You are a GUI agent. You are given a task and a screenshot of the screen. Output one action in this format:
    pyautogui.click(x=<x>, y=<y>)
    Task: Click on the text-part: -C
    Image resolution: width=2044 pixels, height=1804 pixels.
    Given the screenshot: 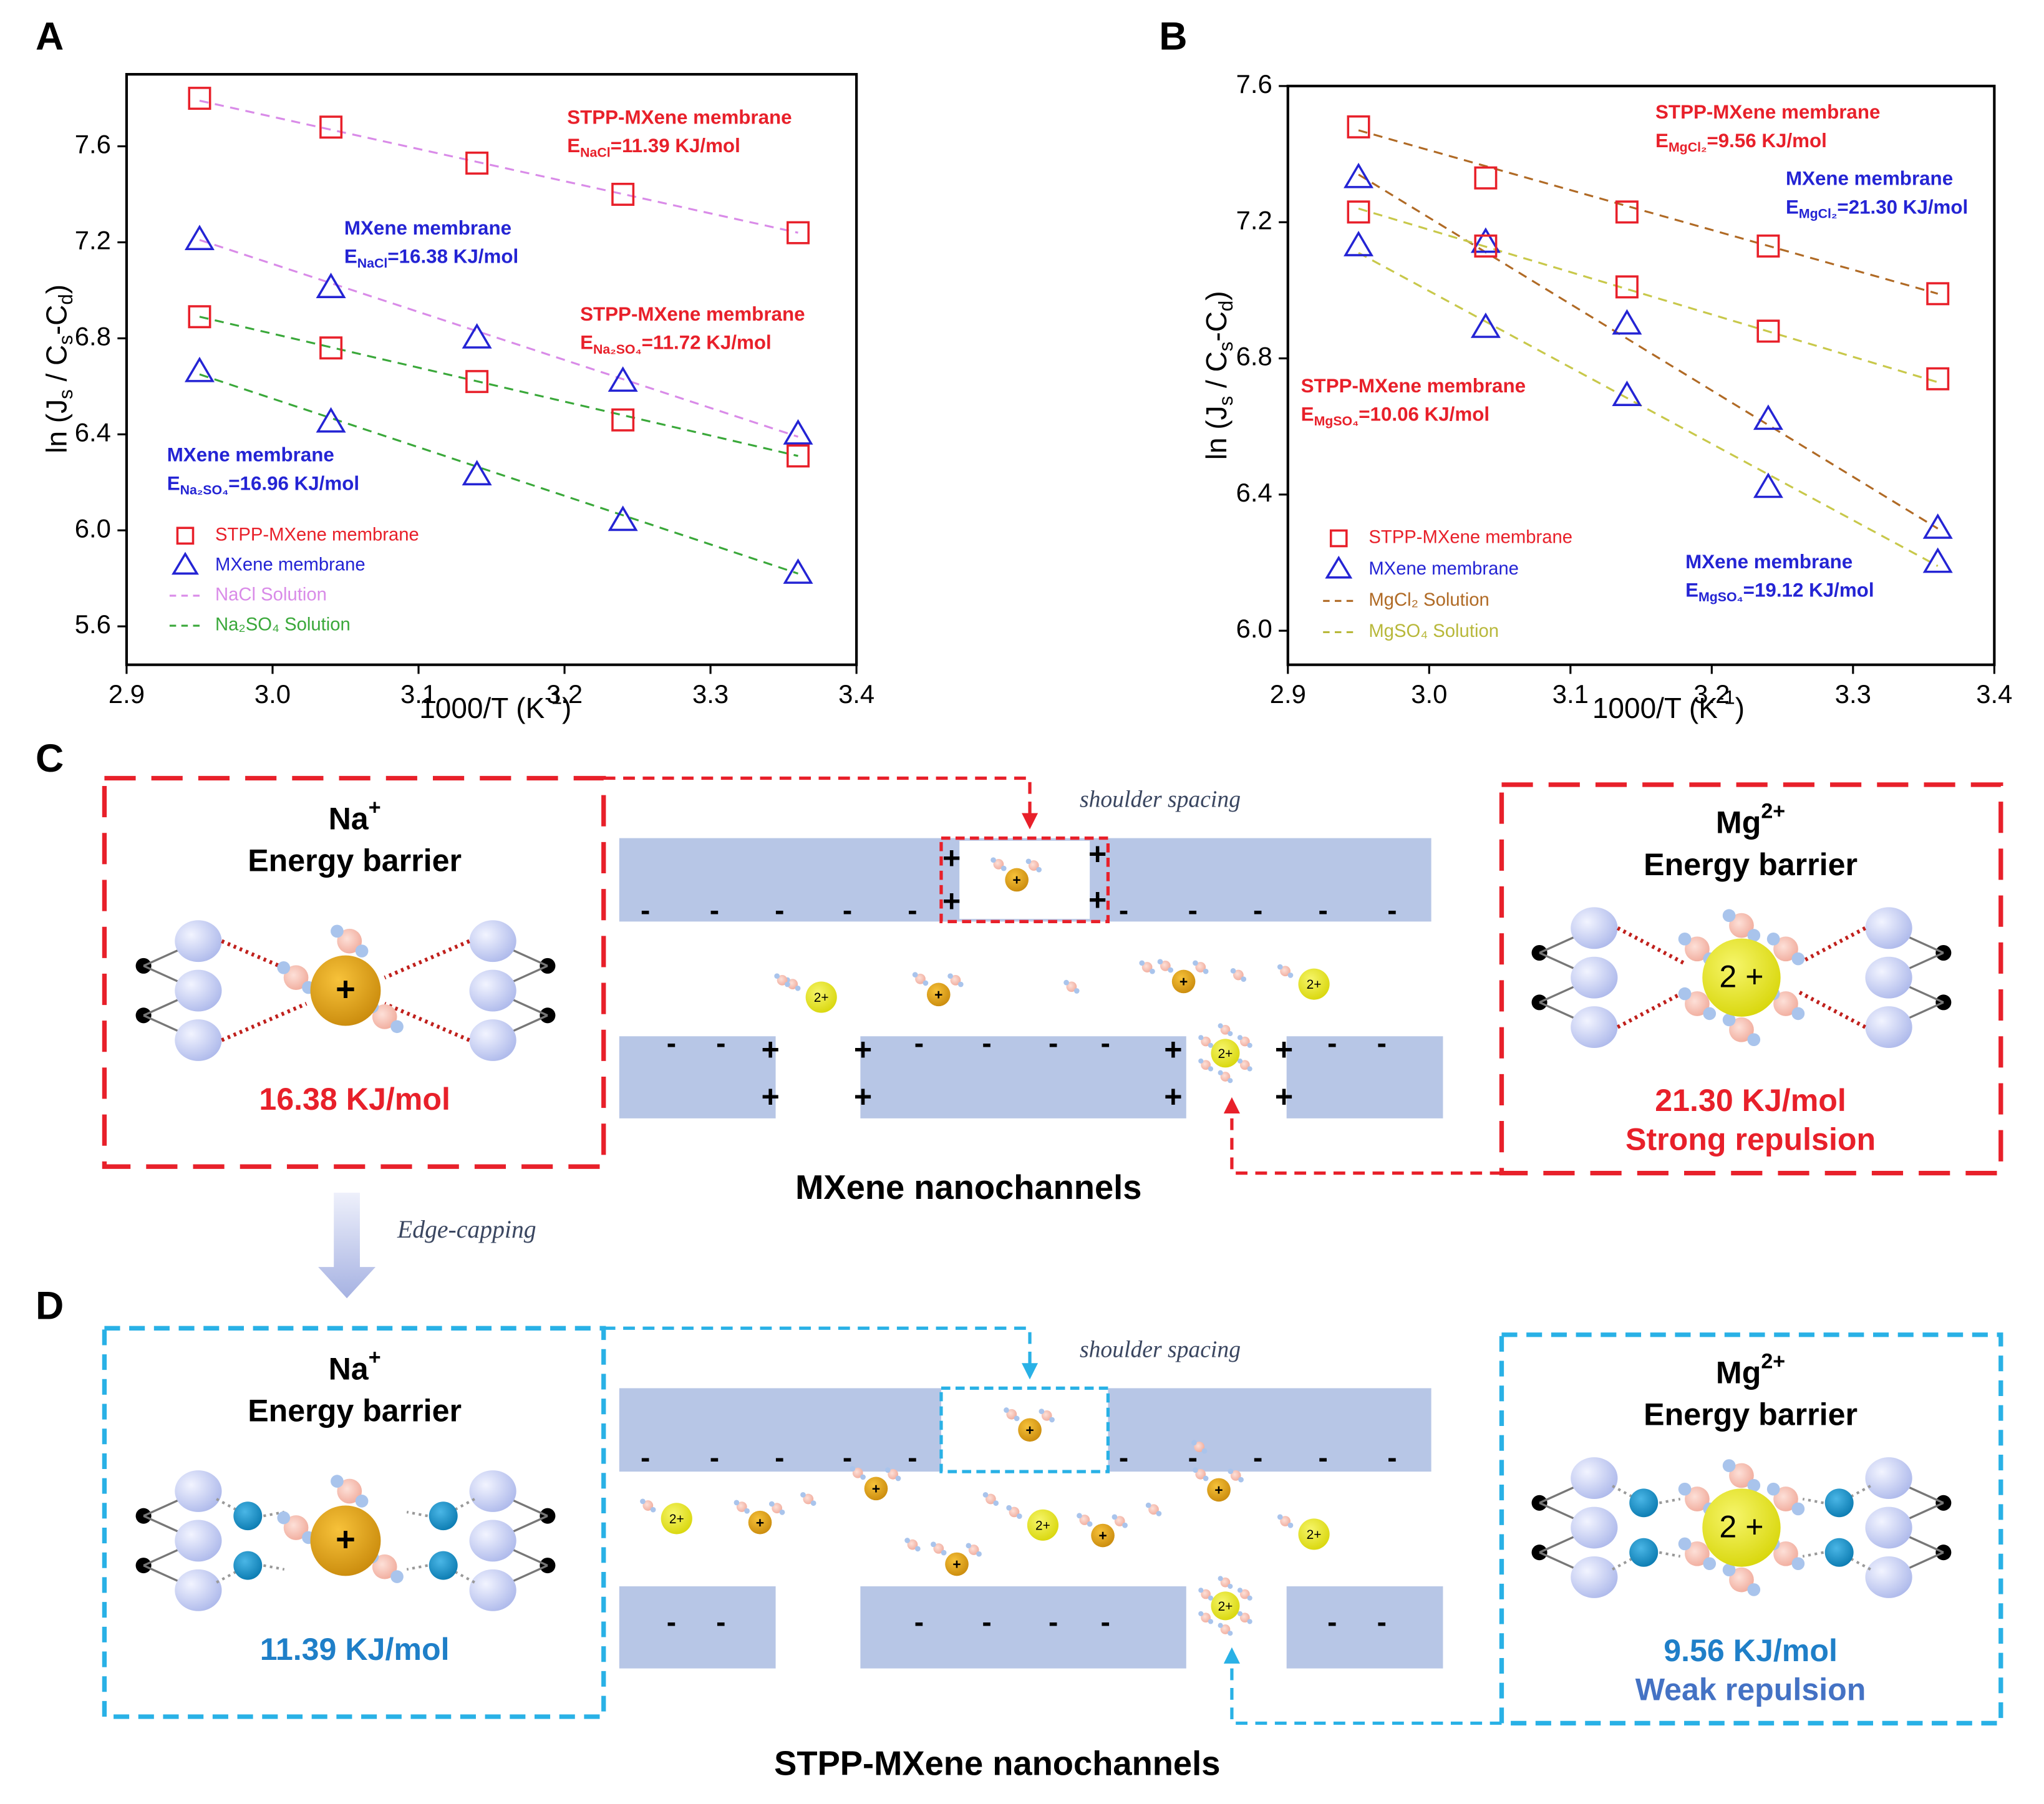 What is the action you would take?
    pyautogui.click(x=56, y=320)
    